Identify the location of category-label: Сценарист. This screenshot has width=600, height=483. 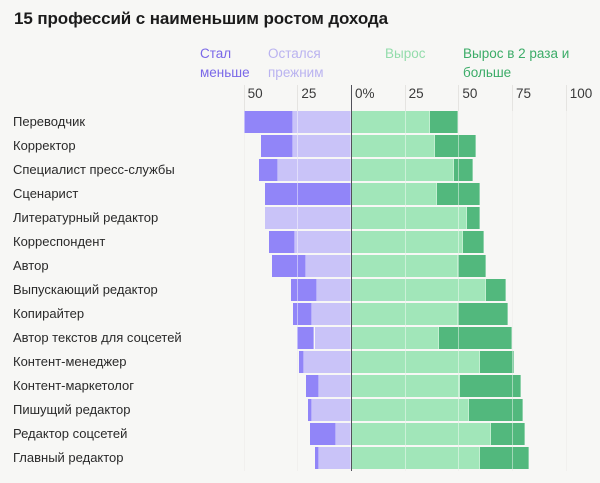
(46, 193).